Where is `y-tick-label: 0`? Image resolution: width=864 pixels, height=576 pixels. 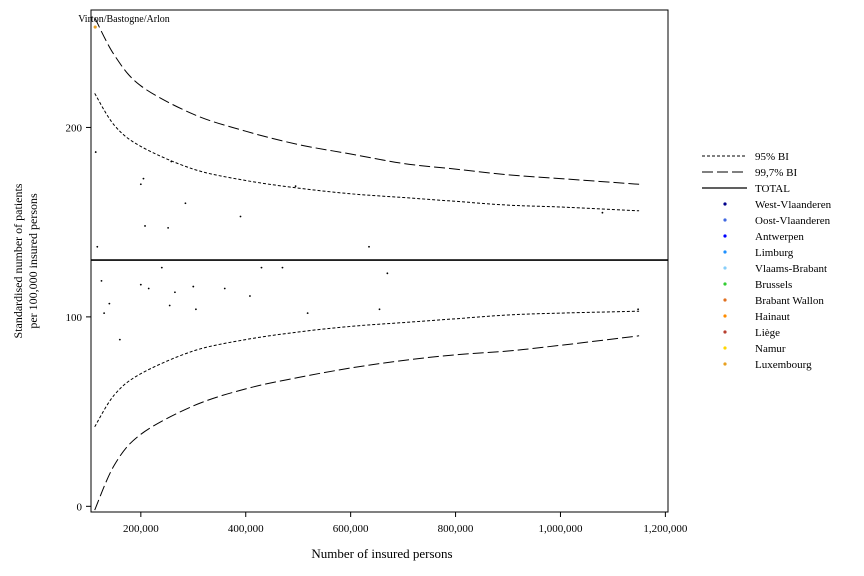
y-tick-label: 0 is located at coordinates (80, 507).